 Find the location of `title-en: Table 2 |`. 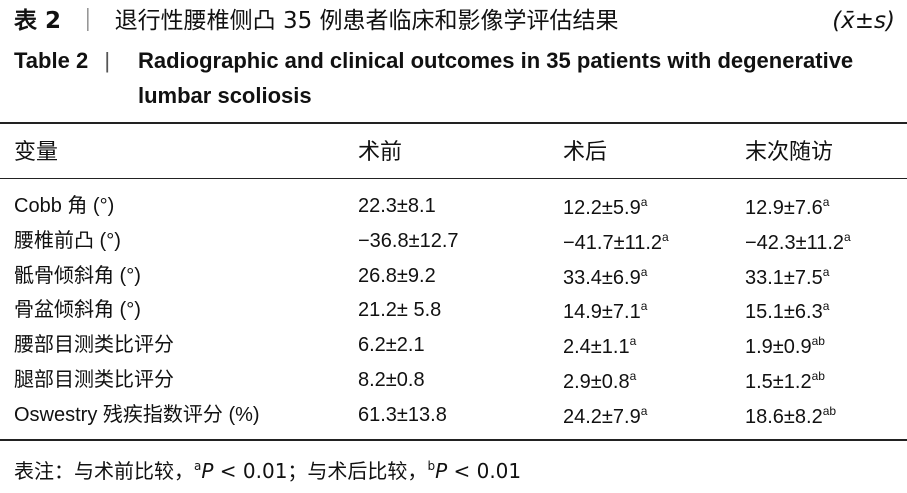

title-en: Table 2 | is located at coordinates (62, 60).